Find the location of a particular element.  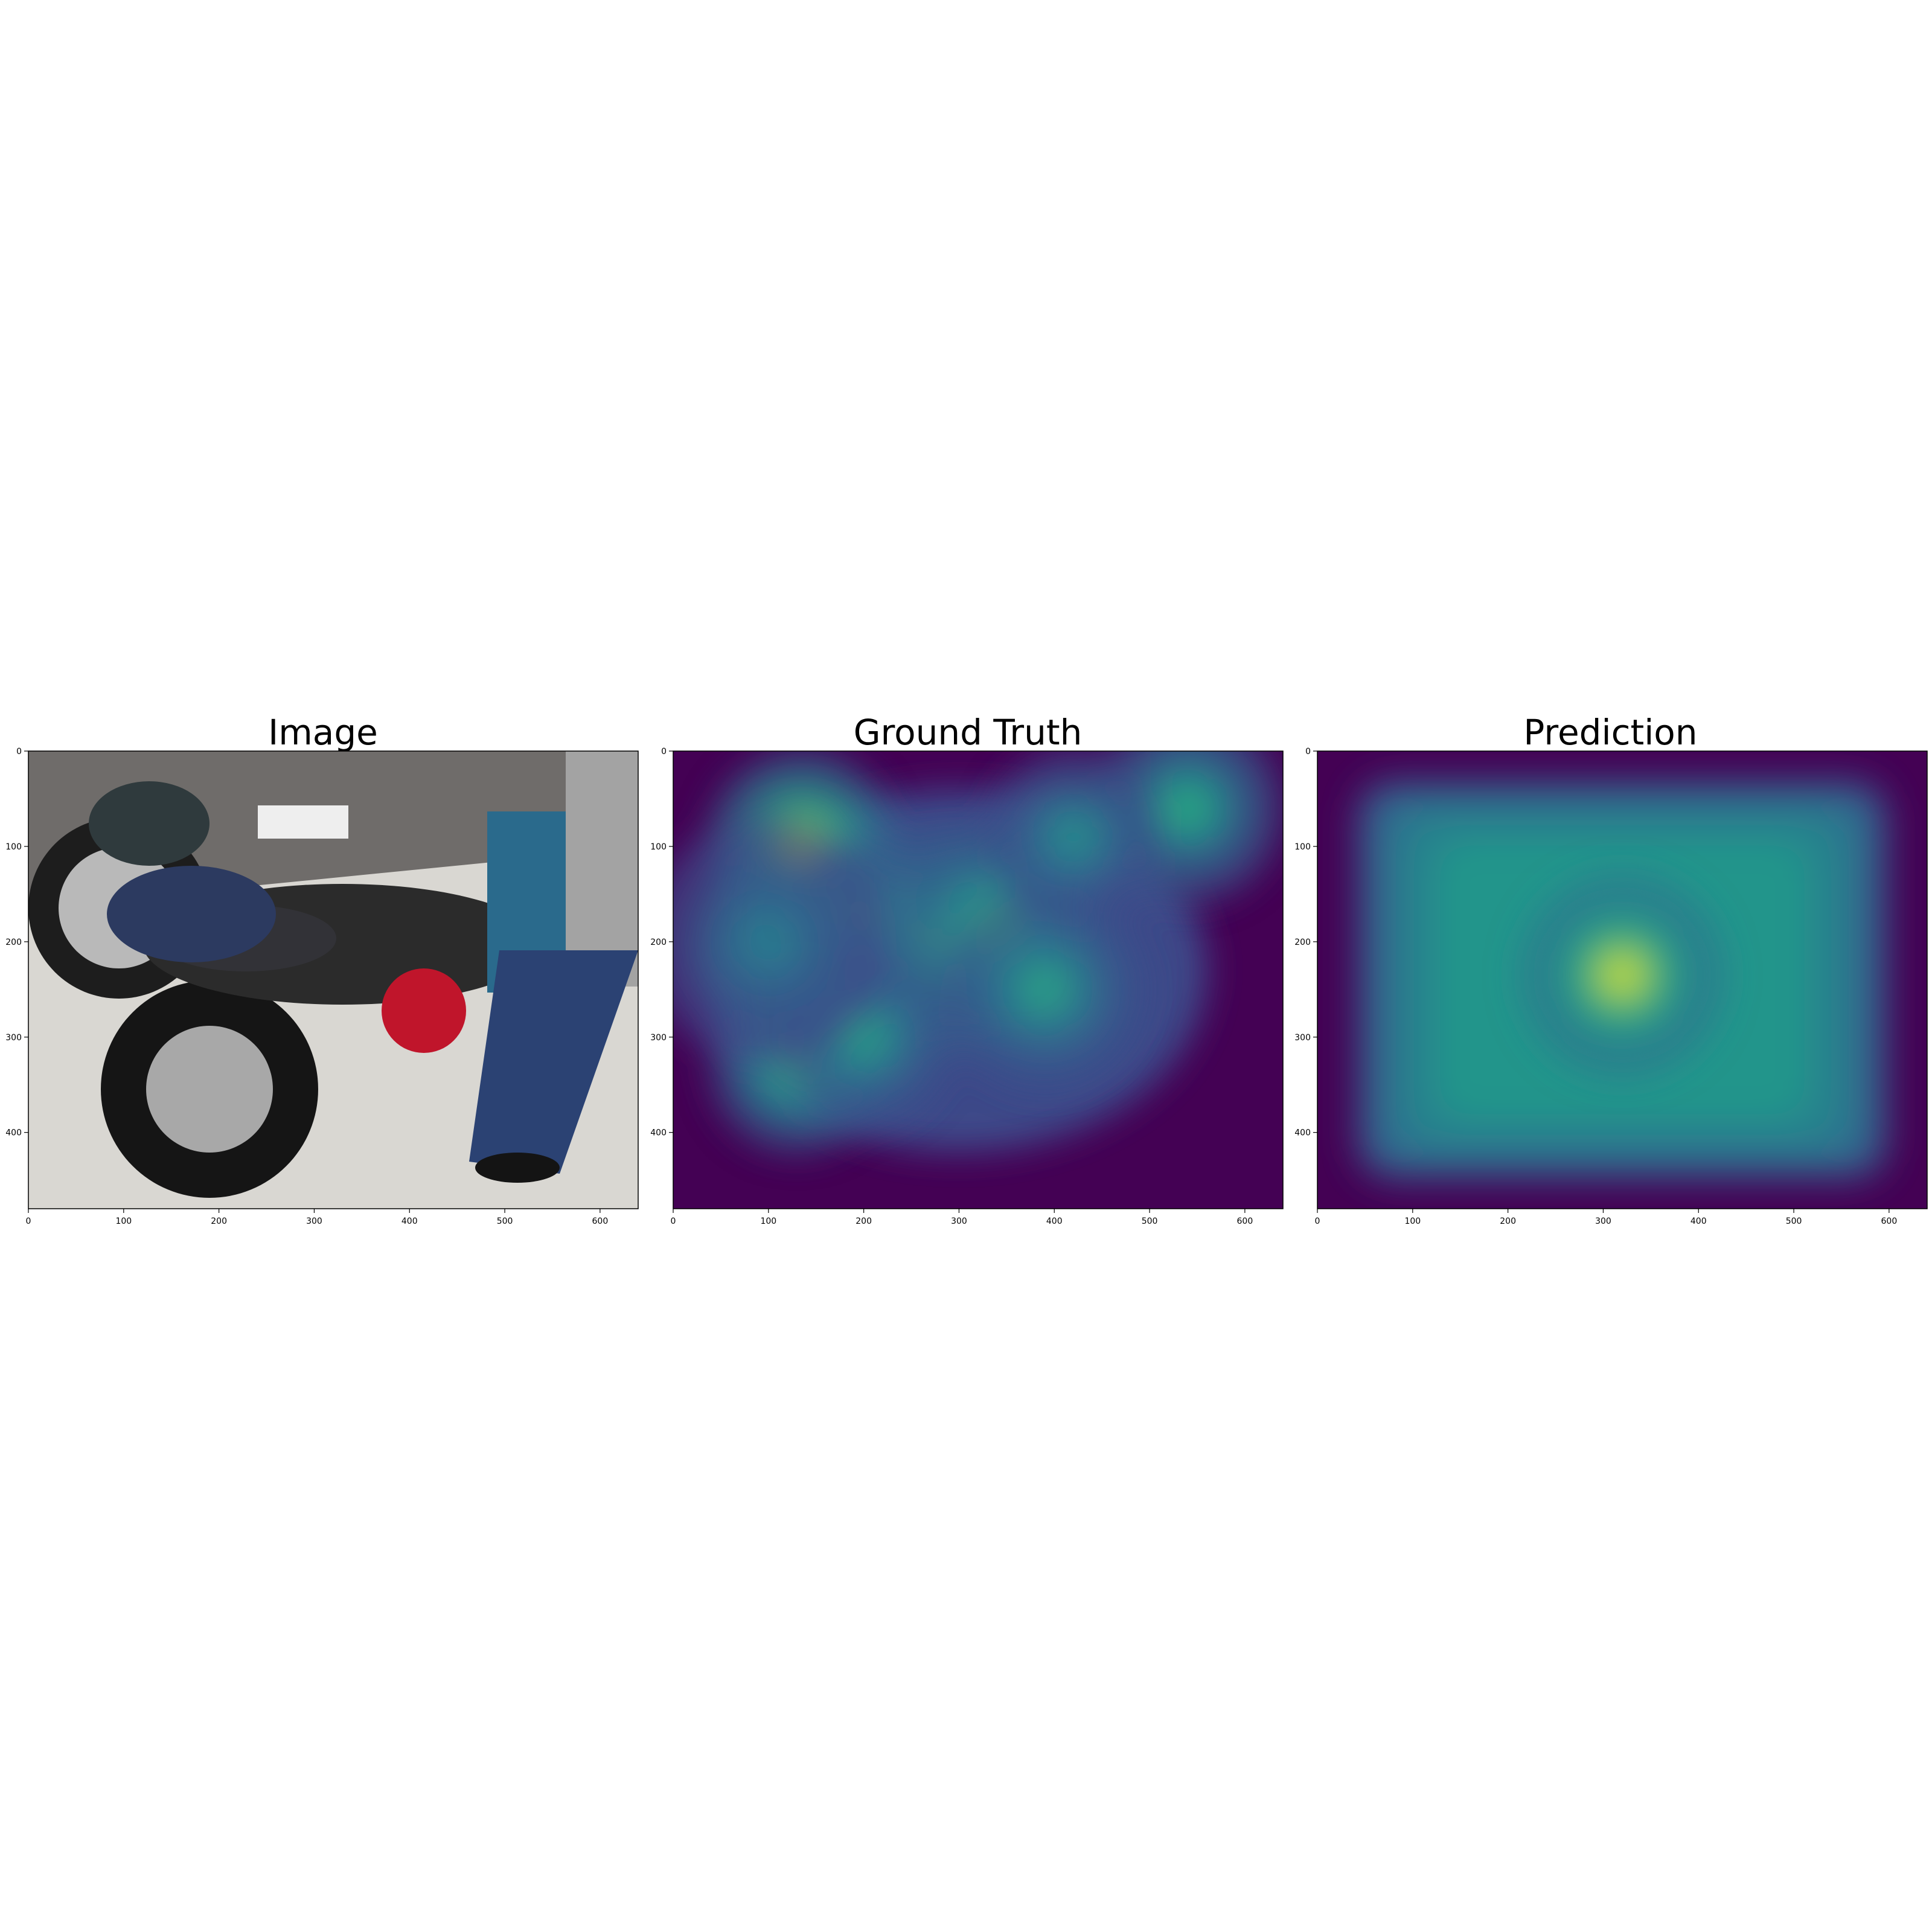

panel-image: Image 0 100 200 300 400 500 600 0 100 200 300 400 is located at coordinates (323, 972).